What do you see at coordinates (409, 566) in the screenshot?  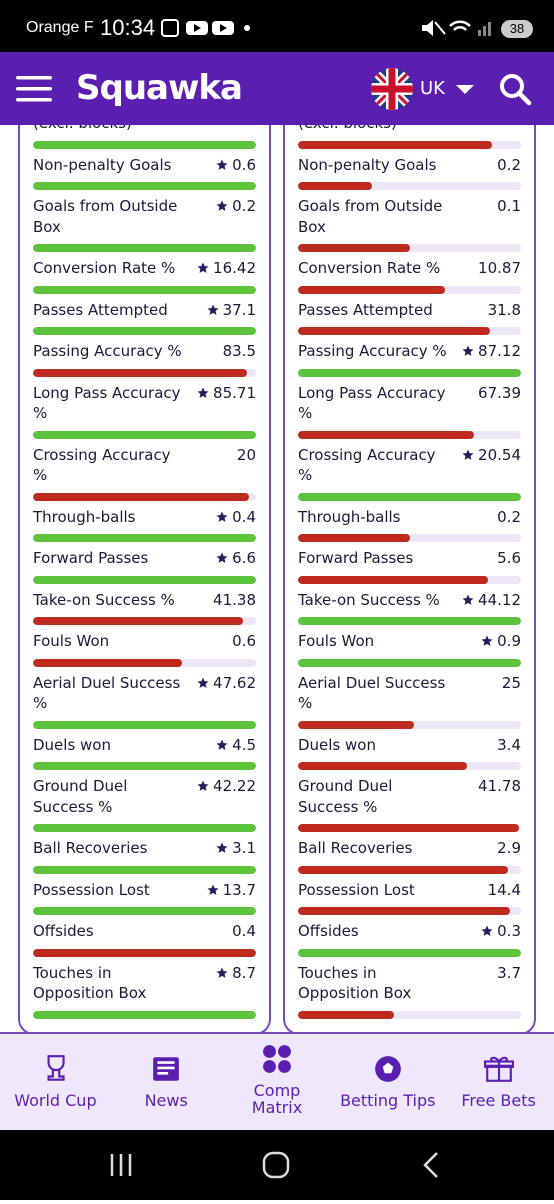 I see `stat-row: Forward Passes 5.6` at bounding box center [409, 566].